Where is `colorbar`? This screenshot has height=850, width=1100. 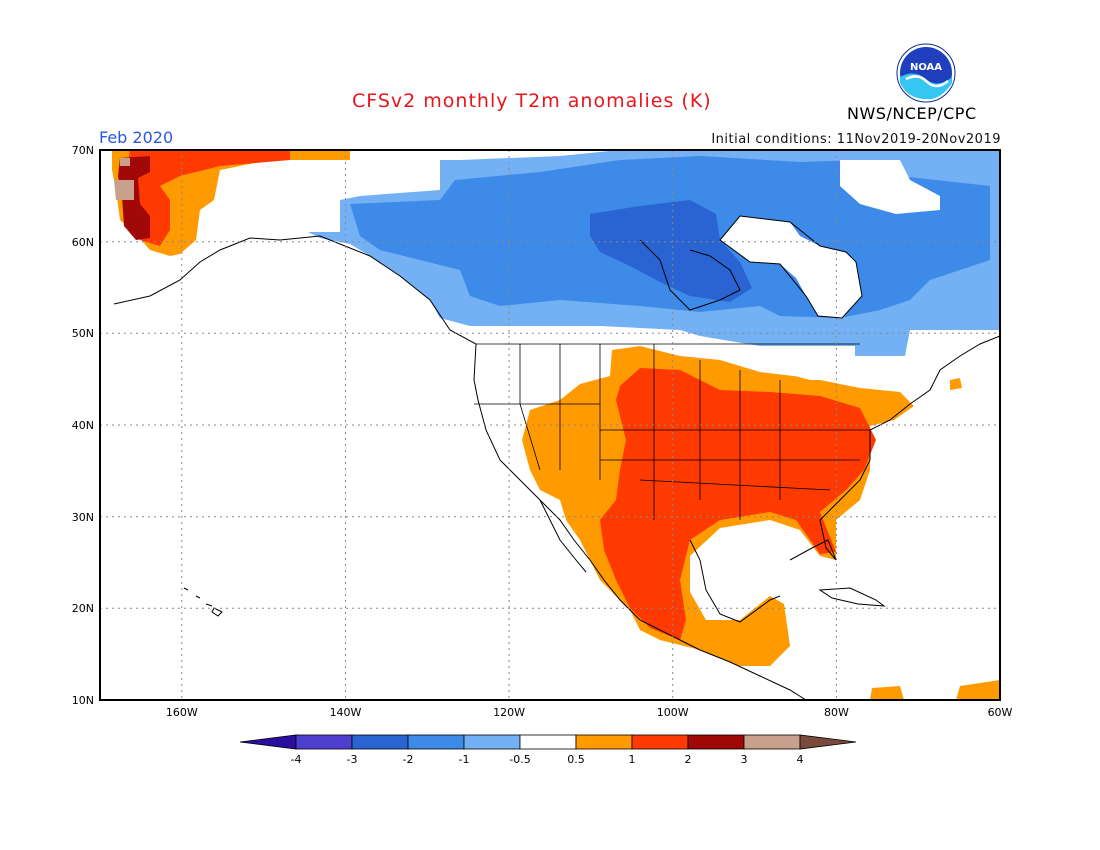
colorbar is located at coordinates (548, 742).